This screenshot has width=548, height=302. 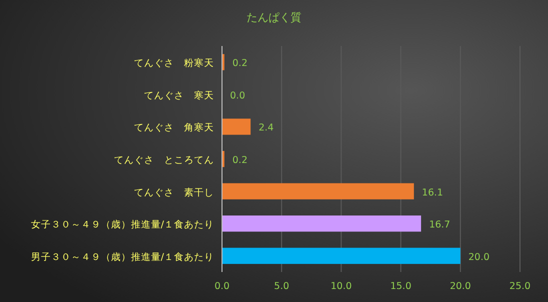 I want to click on data-label: 16.7, so click(x=439, y=225).